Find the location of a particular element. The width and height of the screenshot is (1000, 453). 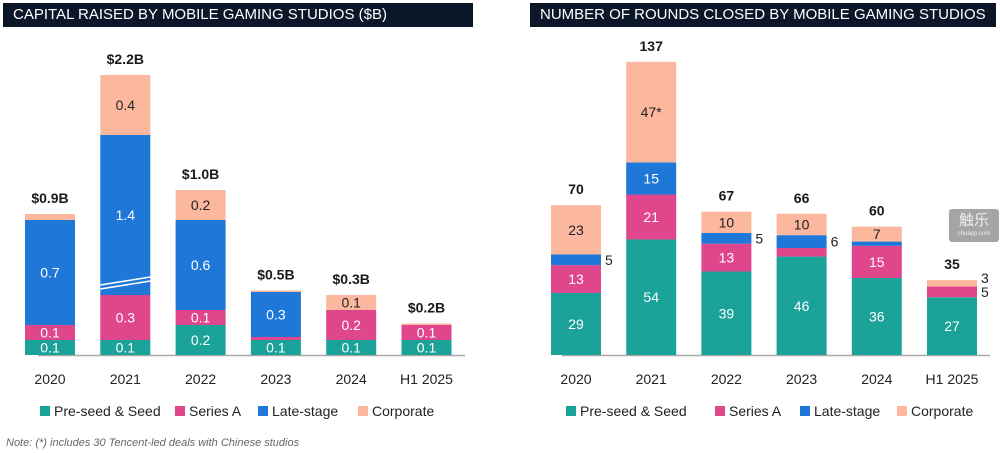

x-tick-label: 2020 is located at coordinates (49, 379).